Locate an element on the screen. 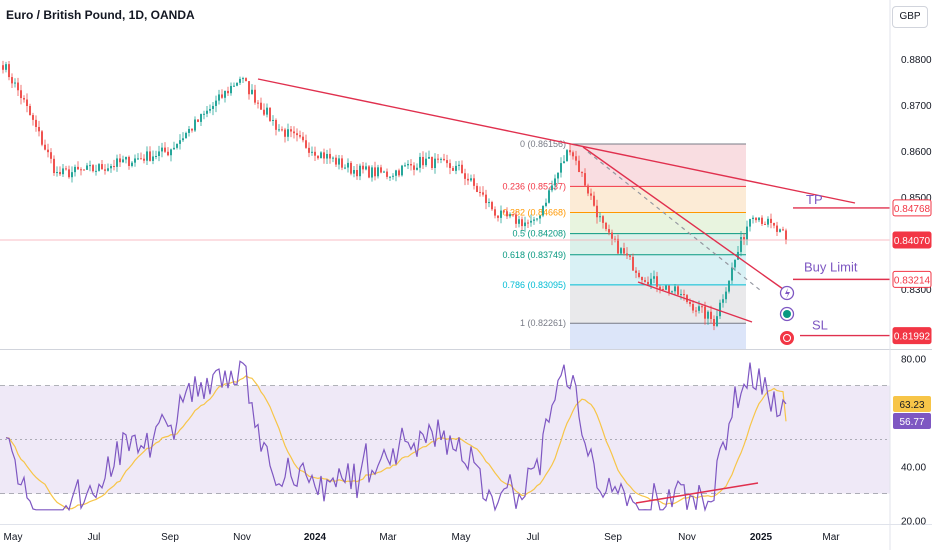 The width and height of the screenshot is (932, 555). fib-level-label: 0.618 (0.83749) is located at coordinates (534, 255).